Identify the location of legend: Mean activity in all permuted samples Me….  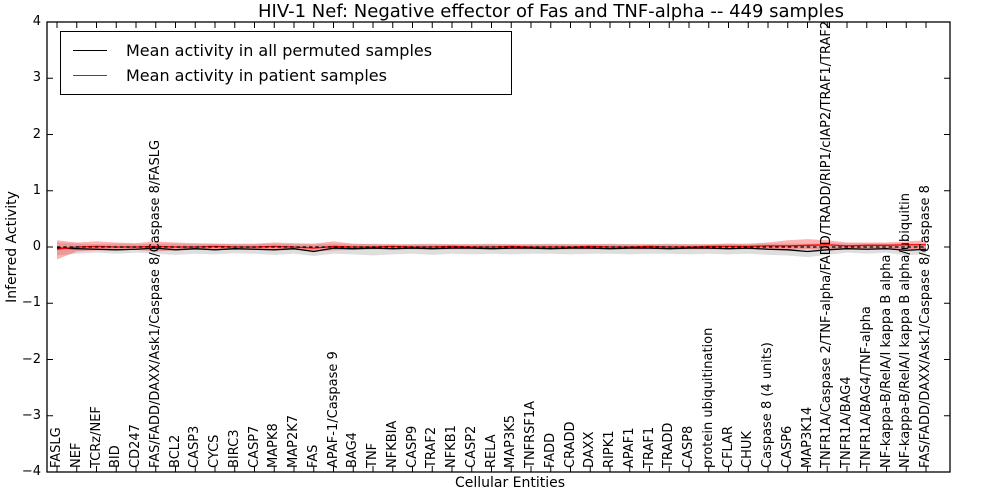
(286, 63).